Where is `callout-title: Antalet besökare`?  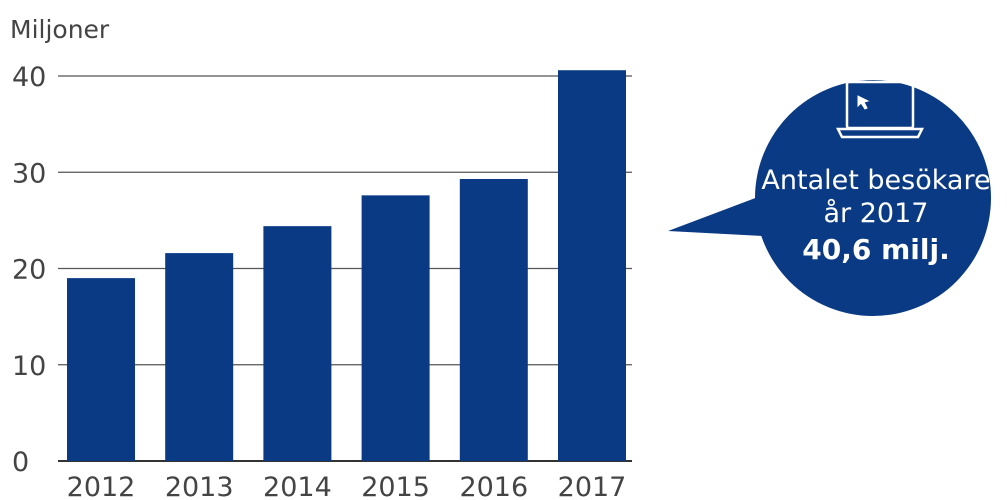
callout-title: Antalet besökare is located at coordinates (875, 180).